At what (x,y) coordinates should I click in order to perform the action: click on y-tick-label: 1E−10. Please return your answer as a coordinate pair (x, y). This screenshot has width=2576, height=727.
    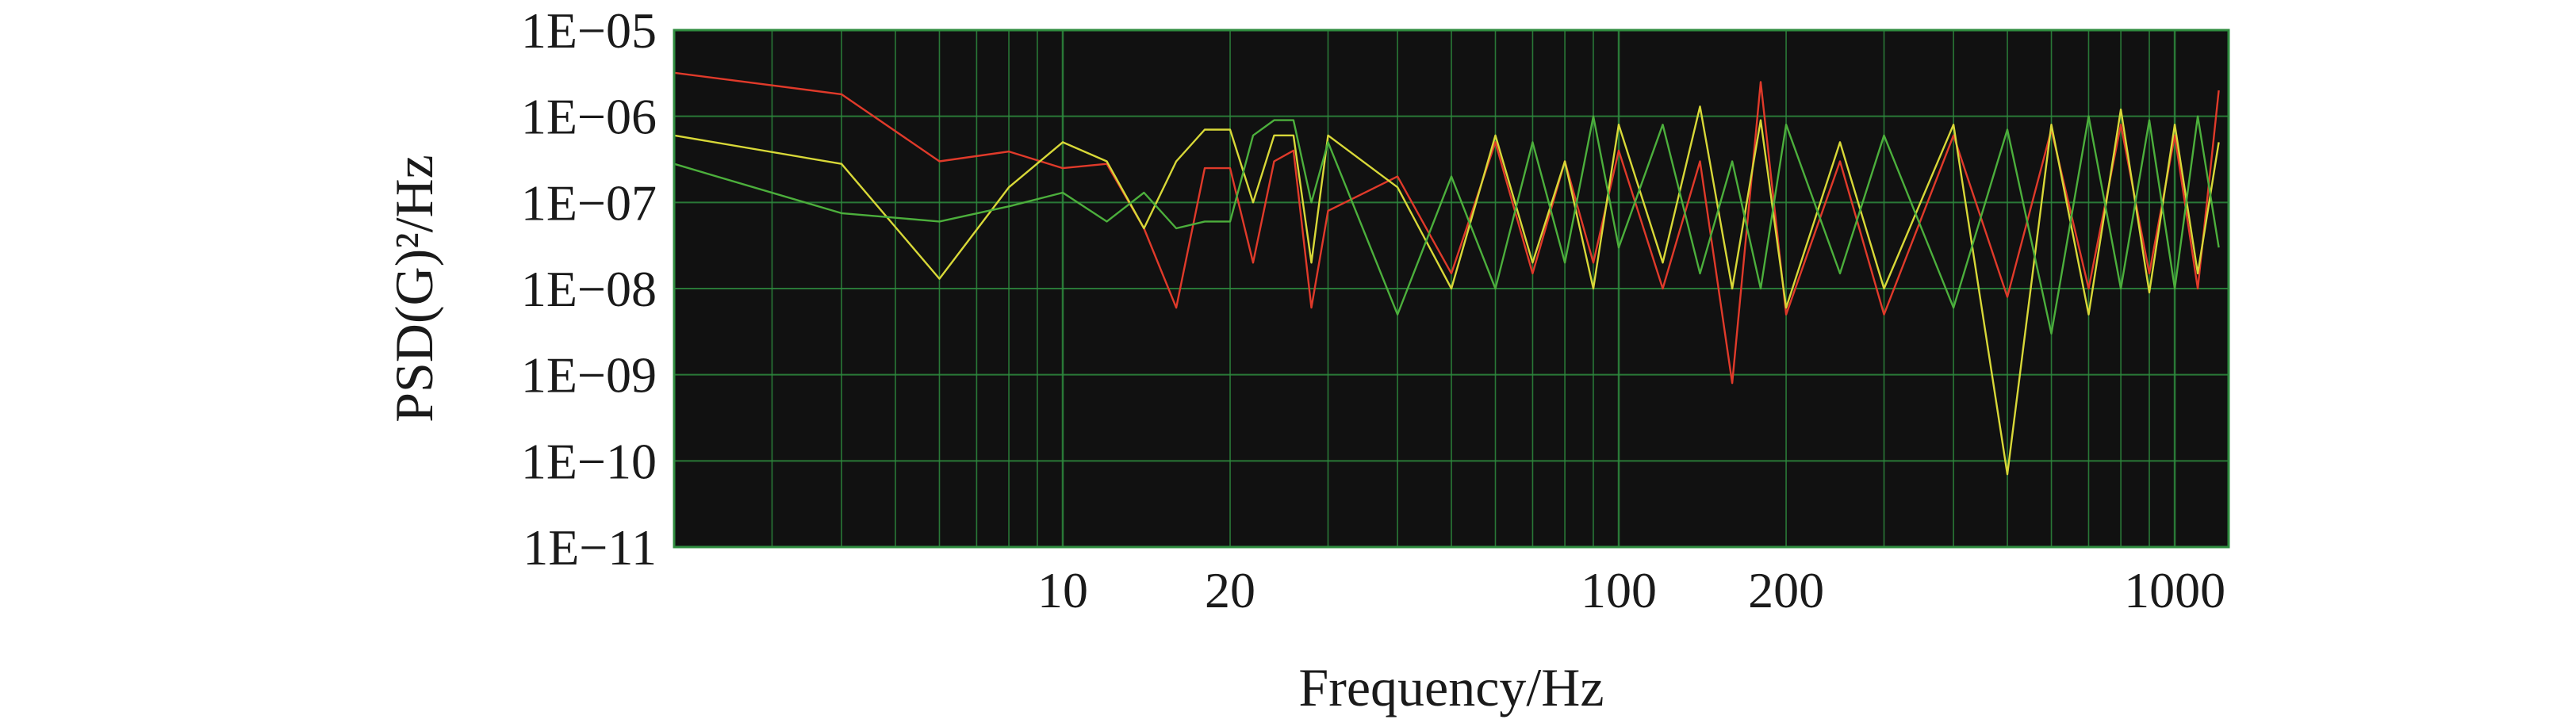
    Looking at the image, I should click on (589, 461).